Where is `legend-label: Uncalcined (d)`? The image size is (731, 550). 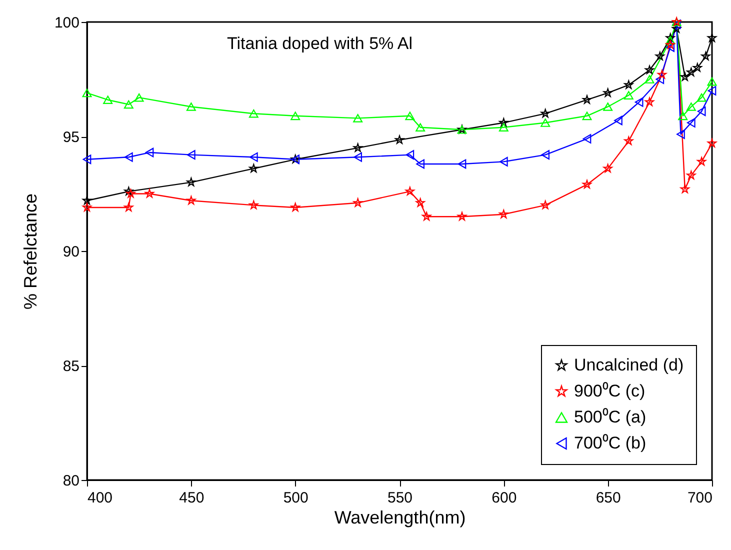
legend-label: Uncalcined (d) is located at coordinates (629, 365).